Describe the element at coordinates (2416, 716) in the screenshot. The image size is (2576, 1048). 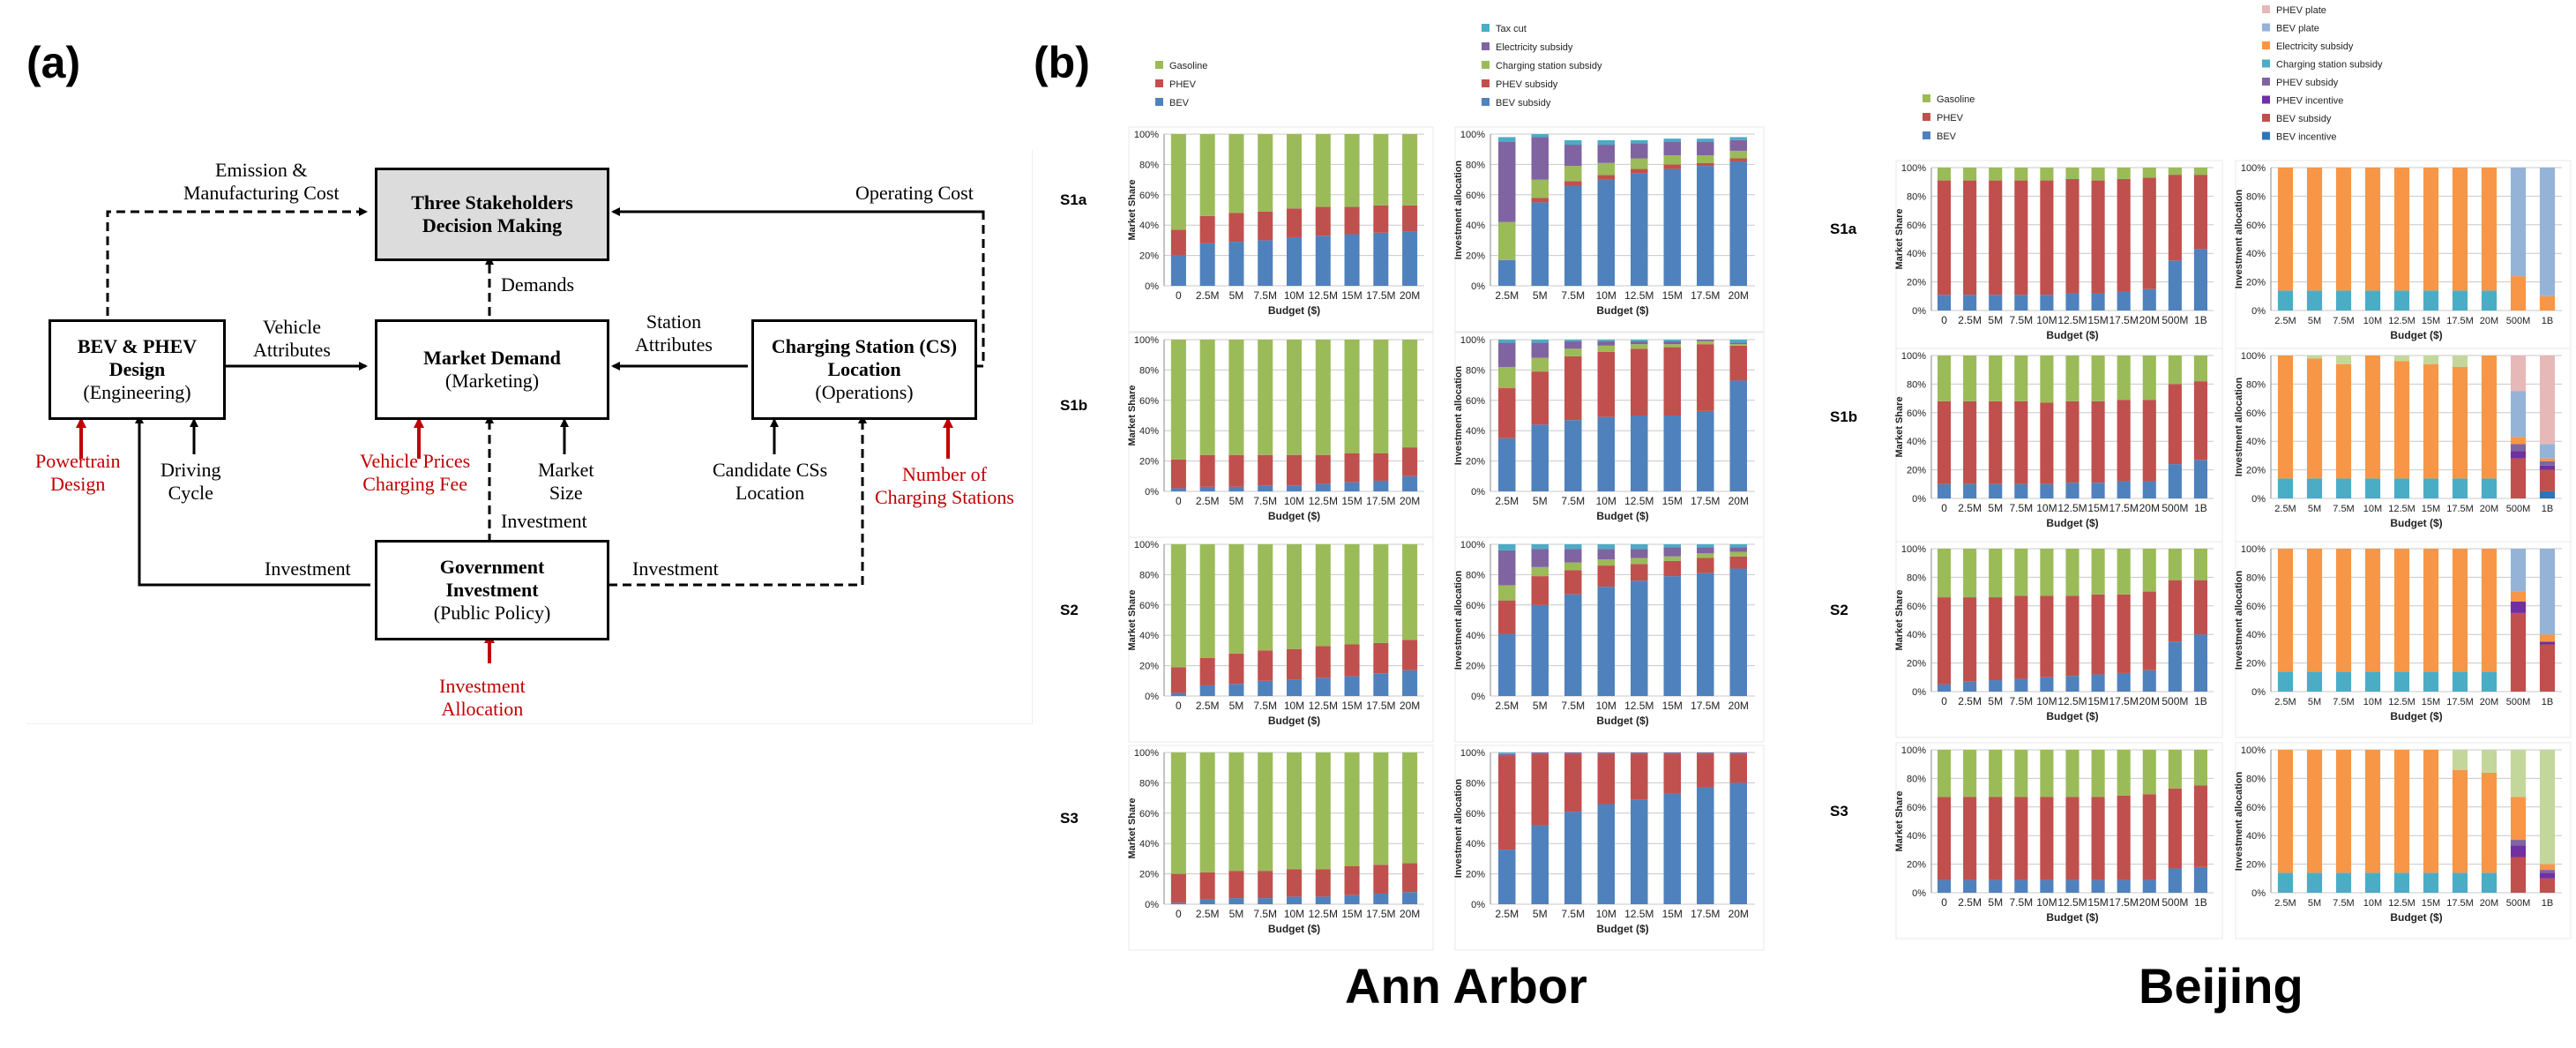
I see `x-axis-title: Budget ($)` at that location.